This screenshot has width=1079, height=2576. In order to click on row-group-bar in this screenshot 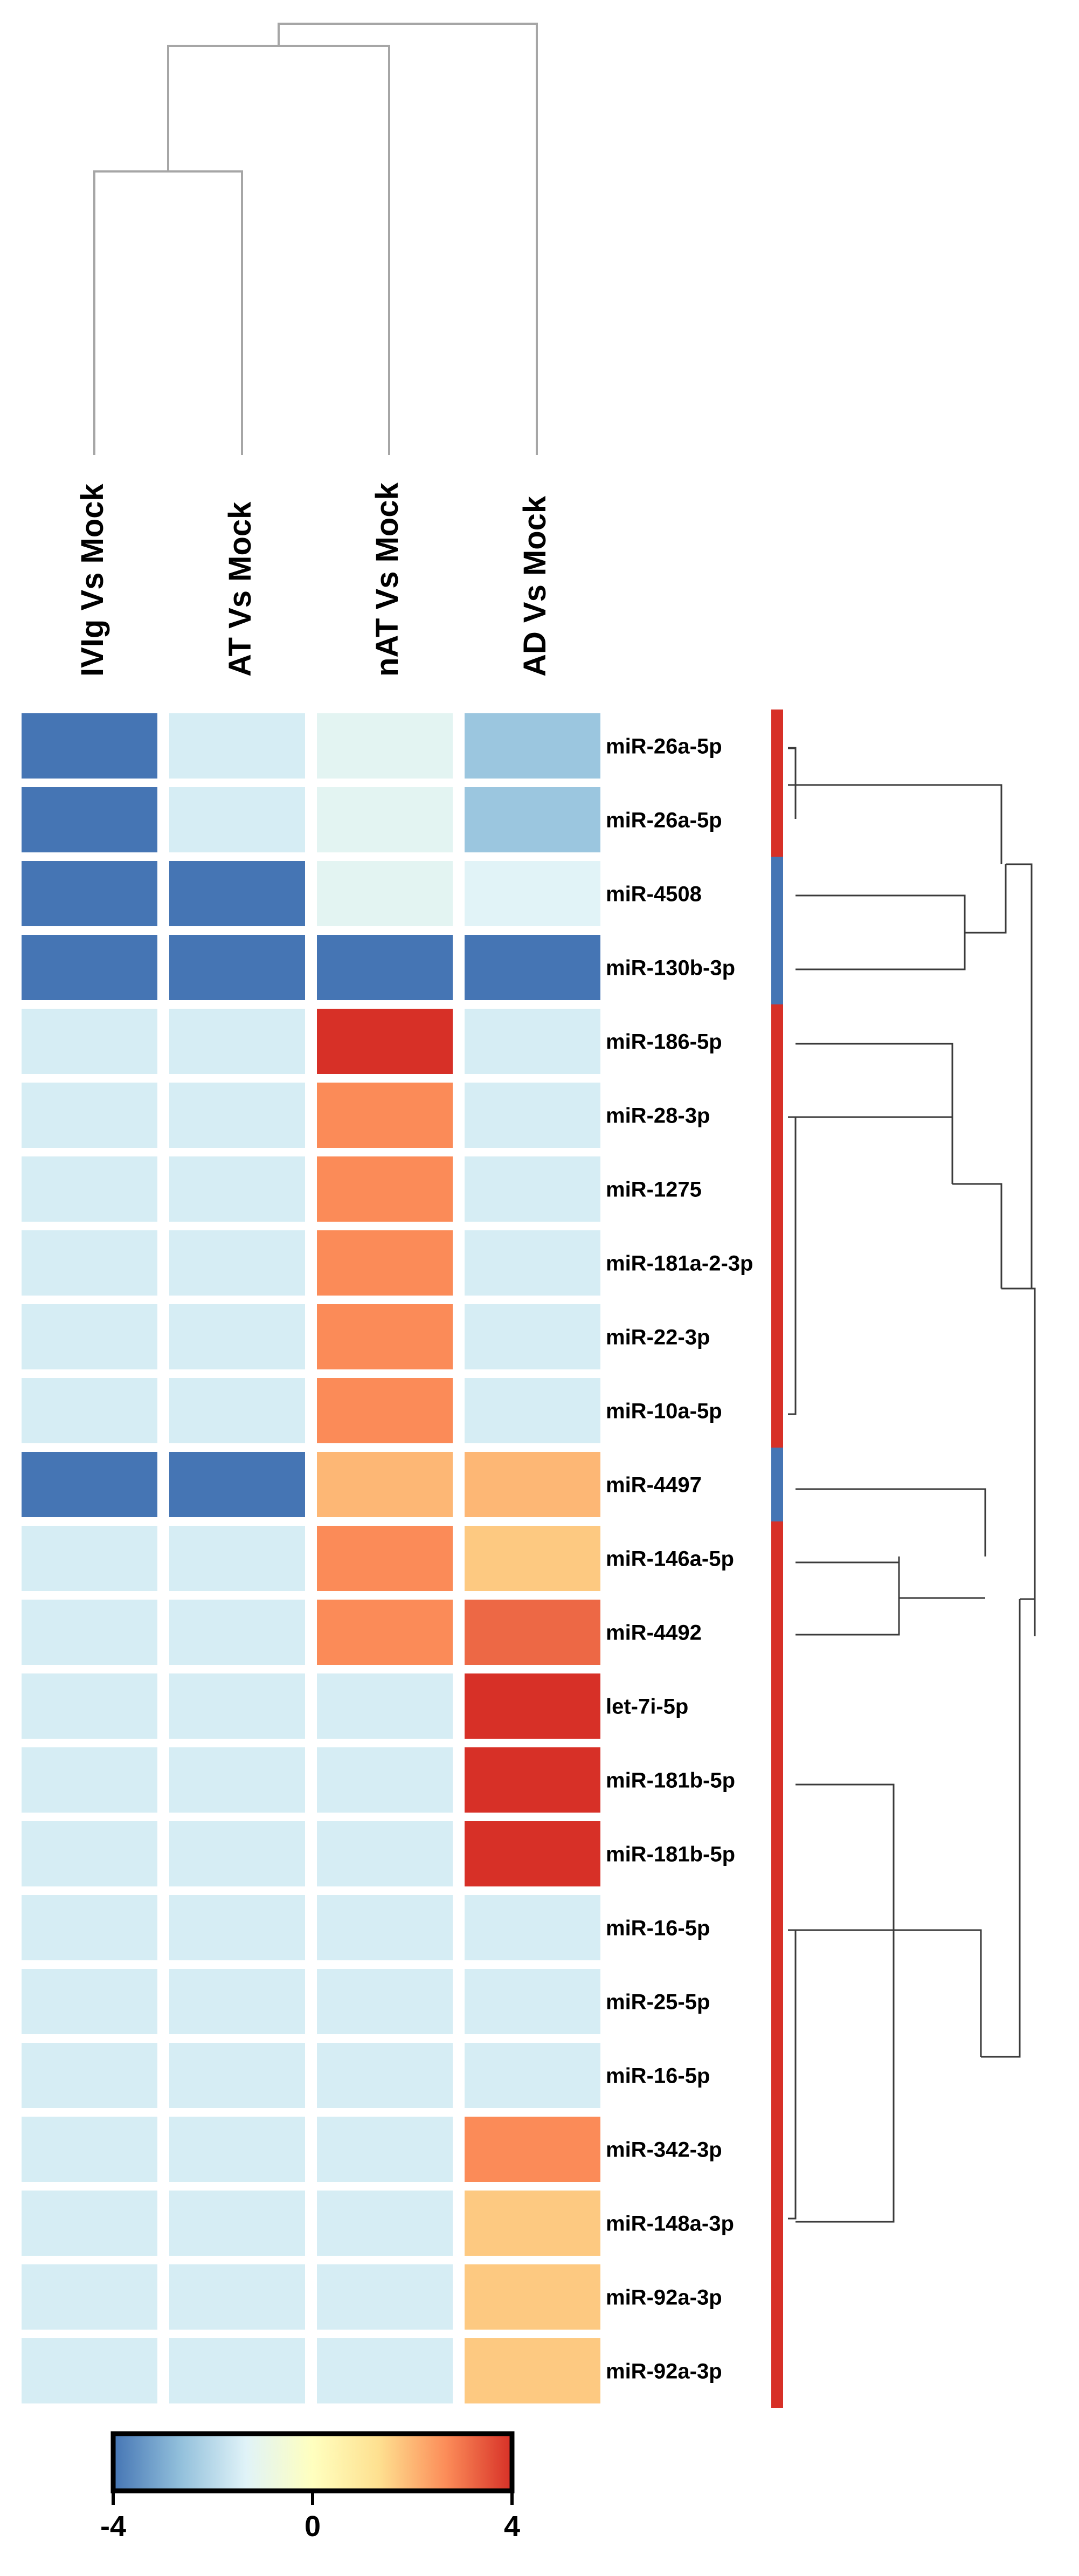, I will do `click(777, 1559)`.